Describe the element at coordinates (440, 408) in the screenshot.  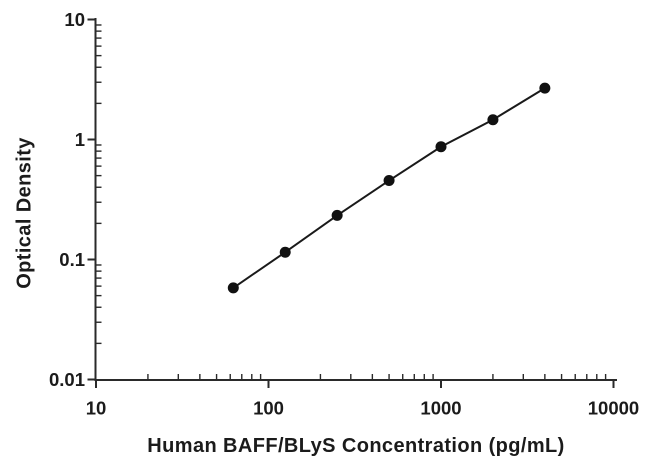
I see `x-tick-label: 1000` at that location.